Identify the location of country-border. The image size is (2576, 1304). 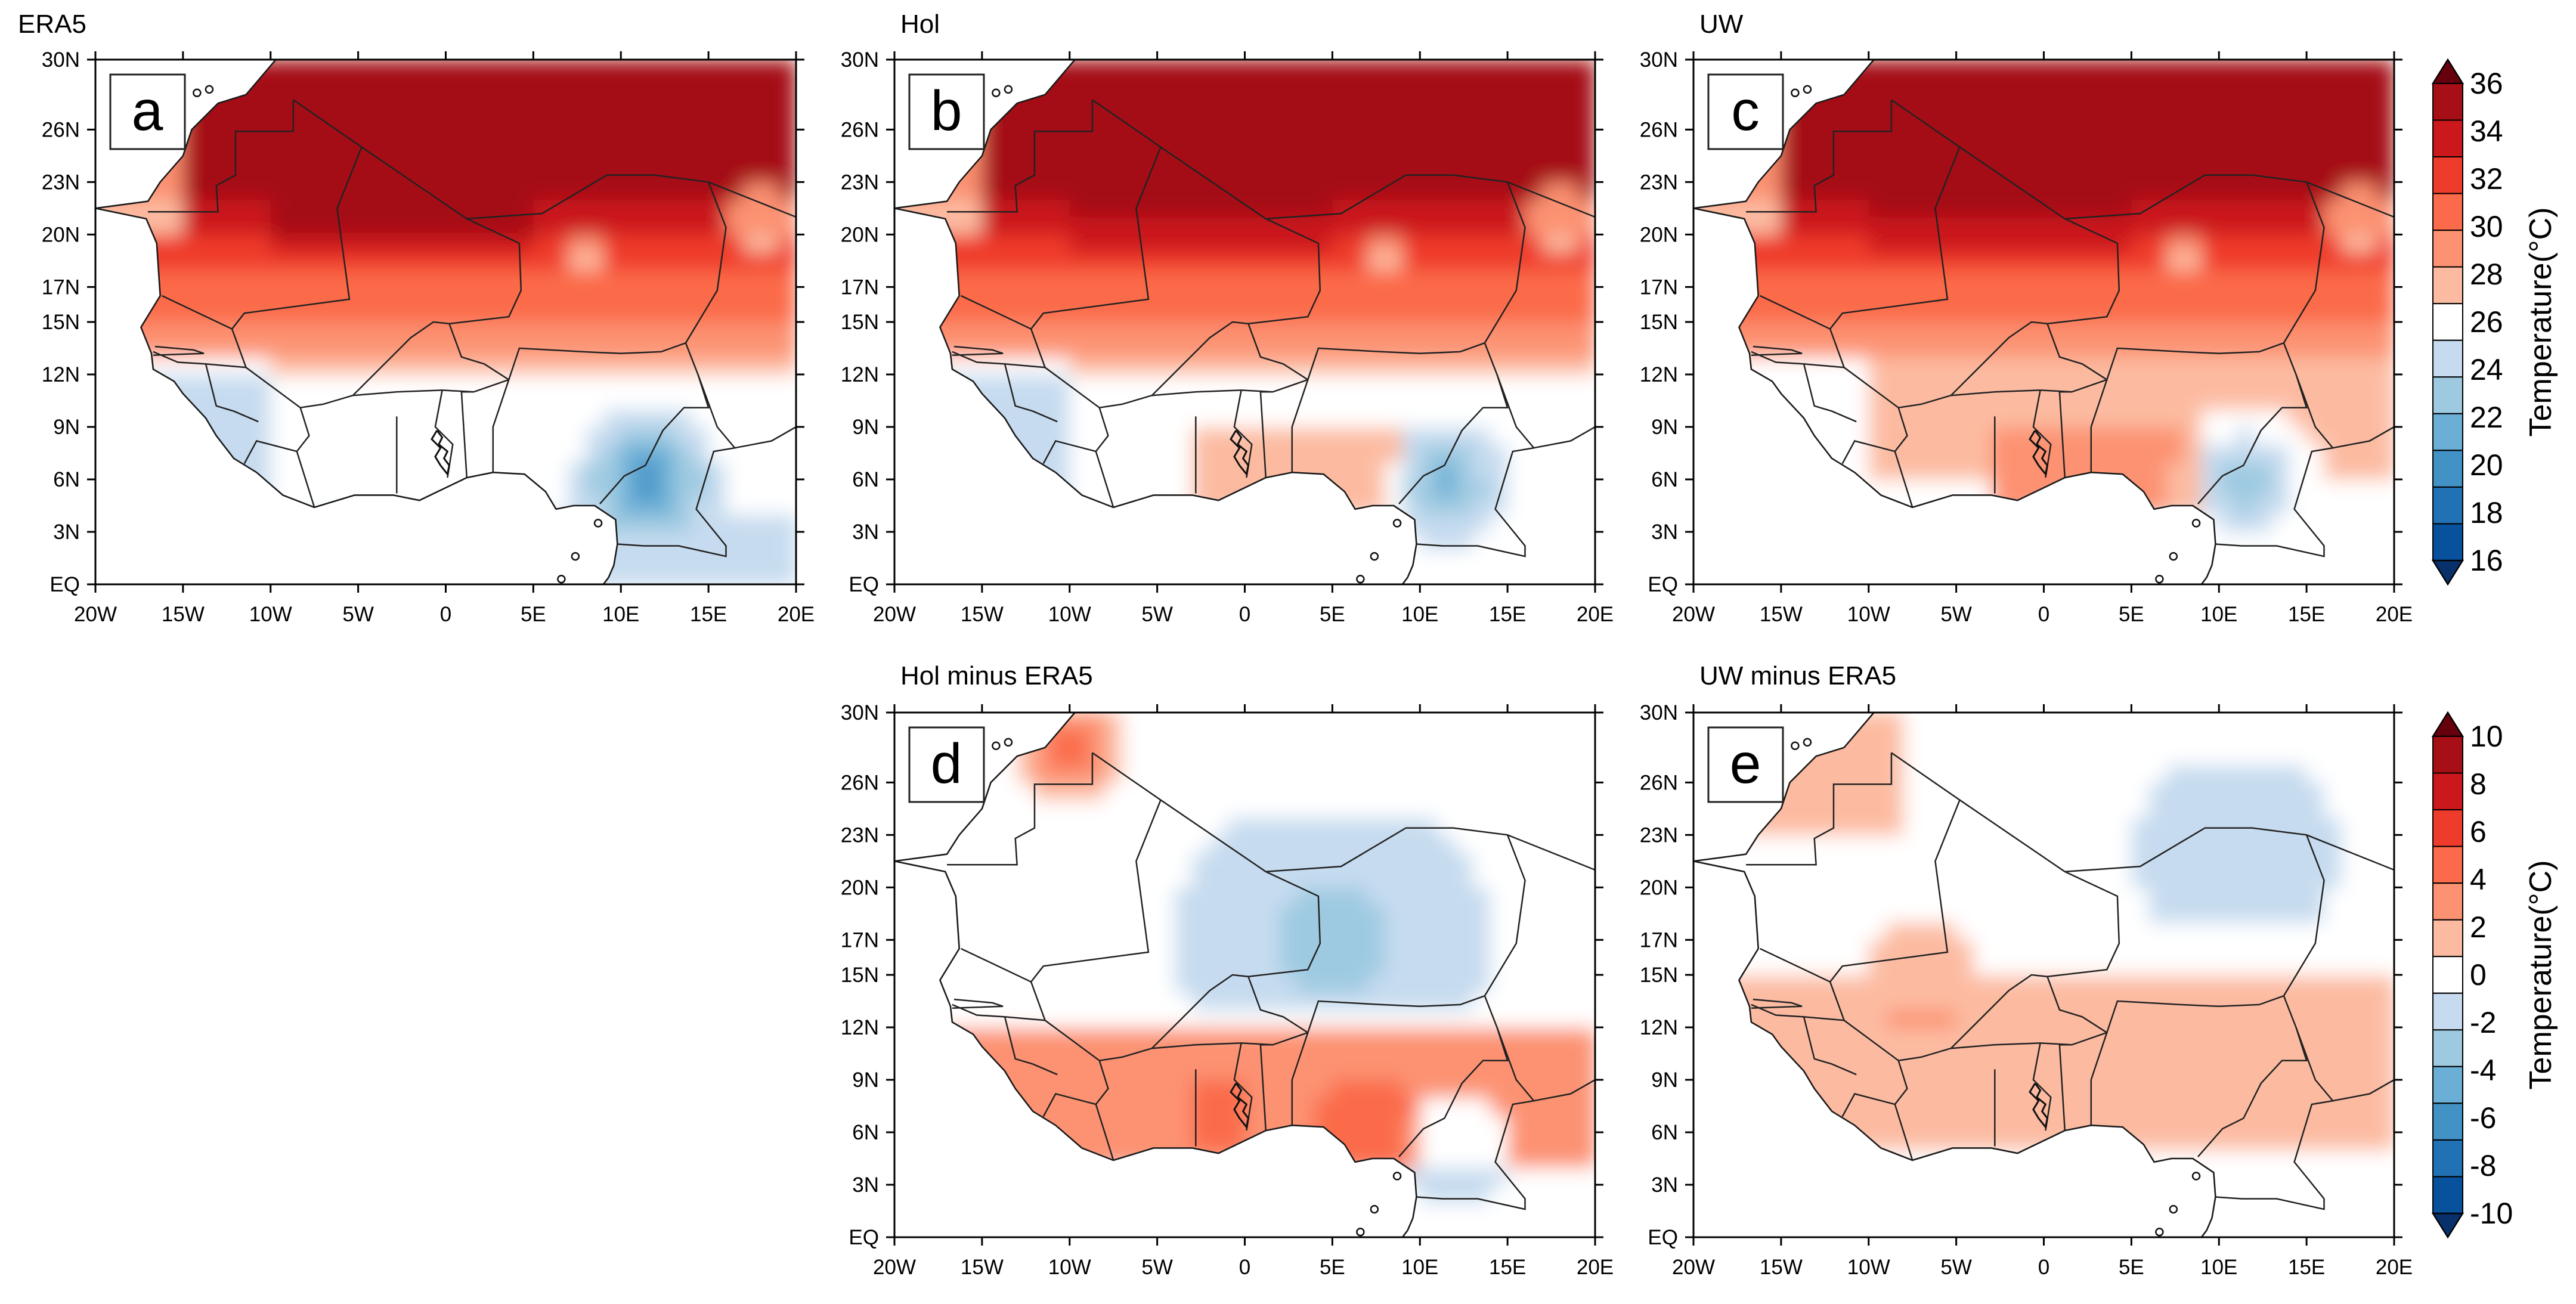
(305, 457).